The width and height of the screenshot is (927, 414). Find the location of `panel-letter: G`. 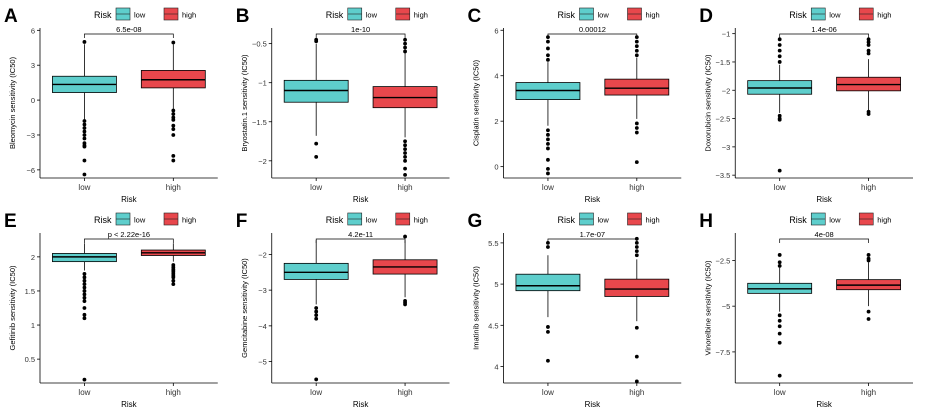

panel-letter: G is located at coordinates (475, 221).